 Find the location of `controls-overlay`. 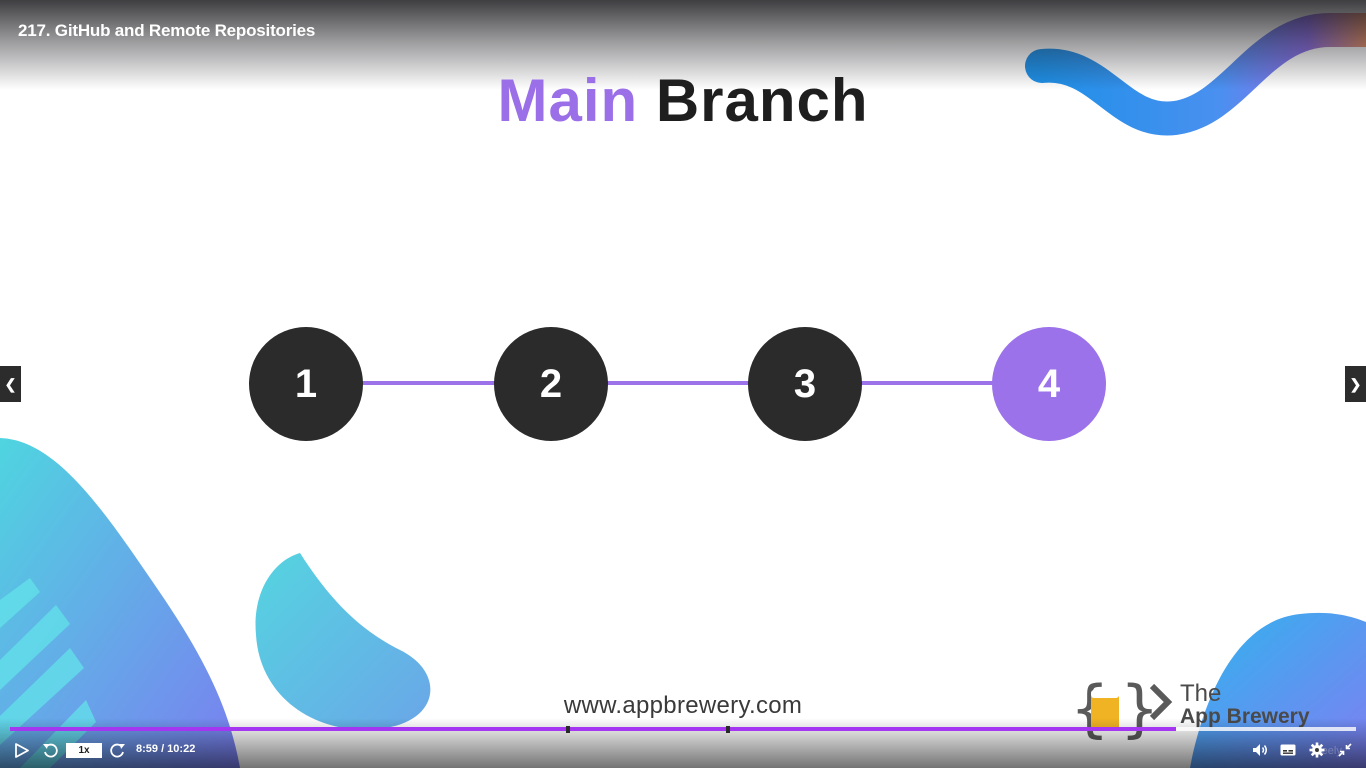

controls-overlay is located at coordinates (683, 743).